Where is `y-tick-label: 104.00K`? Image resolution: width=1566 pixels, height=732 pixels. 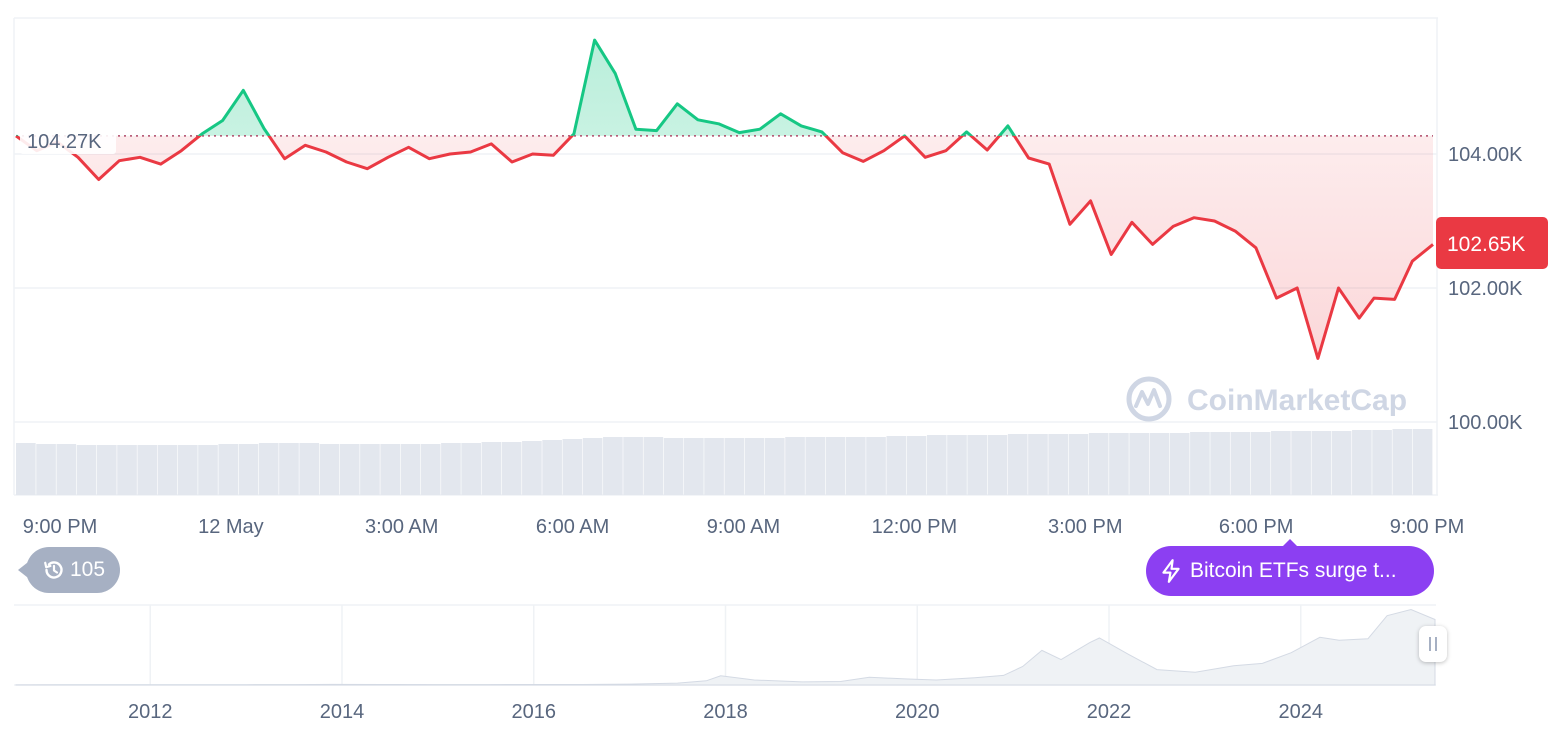 y-tick-label: 104.00K is located at coordinates (1485, 155).